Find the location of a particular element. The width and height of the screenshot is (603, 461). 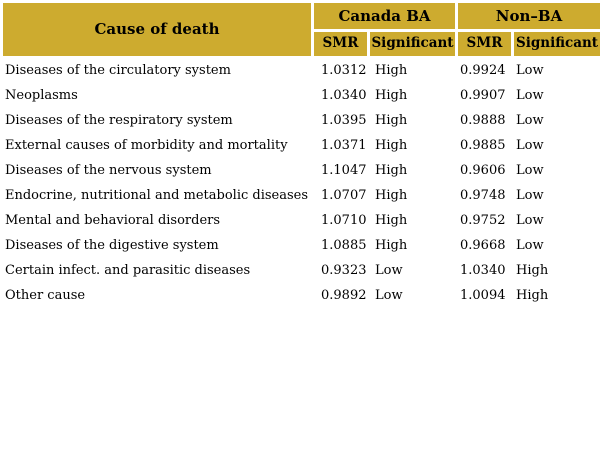

canada-ba-smr-value: 1.0371 is located at coordinates (344, 145).